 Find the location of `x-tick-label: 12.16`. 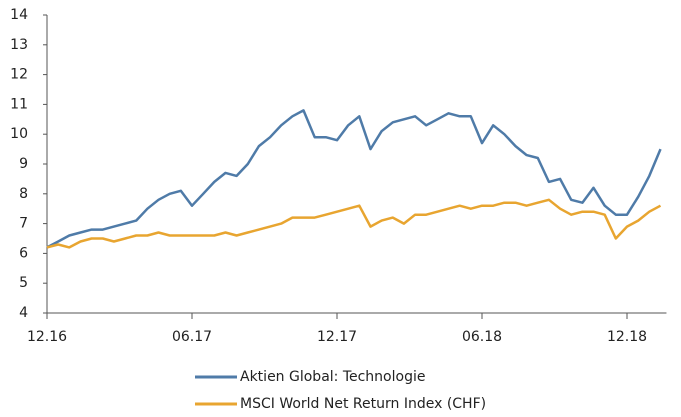

x-tick-label: 12.16 is located at coordinates (47, 337).